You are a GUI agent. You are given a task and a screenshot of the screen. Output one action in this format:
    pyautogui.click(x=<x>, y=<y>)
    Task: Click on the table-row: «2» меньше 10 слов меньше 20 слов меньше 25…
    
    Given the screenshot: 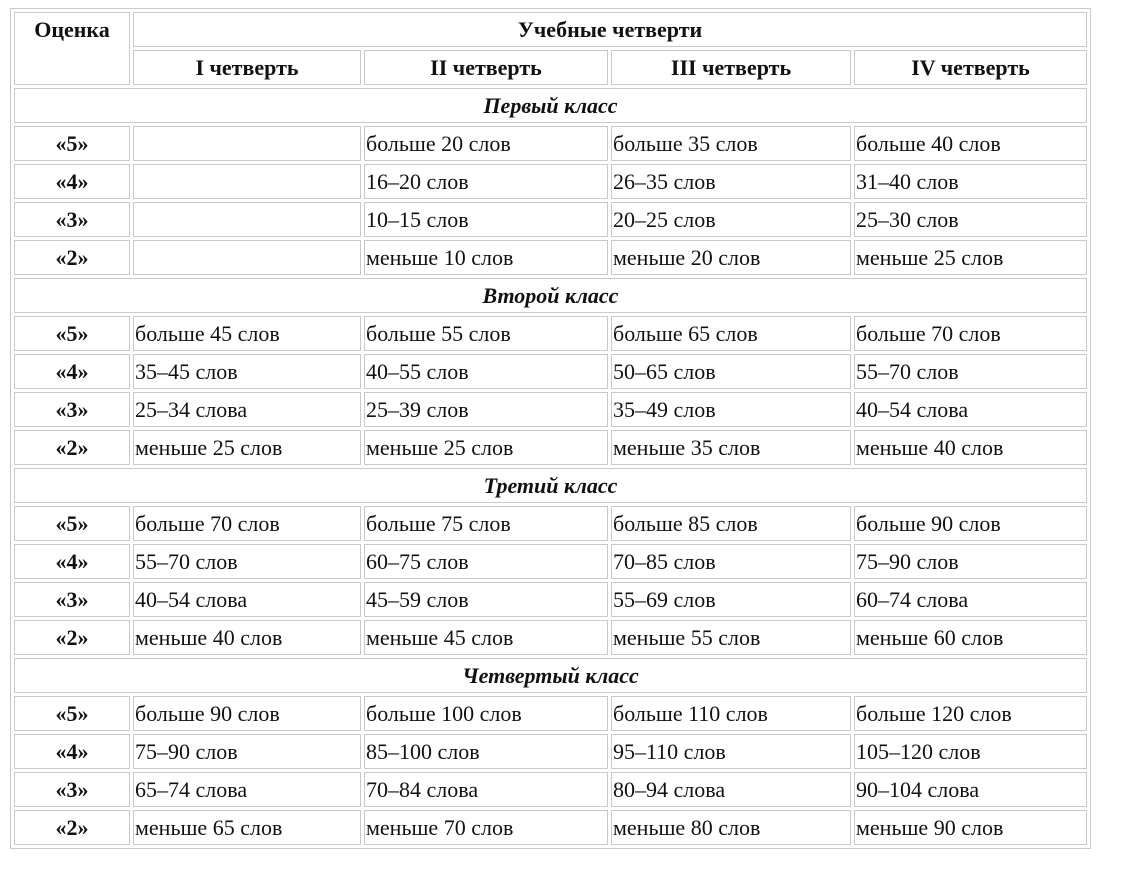 What is the action you would take?
    pyautogui.click(x=550, y=257)
    